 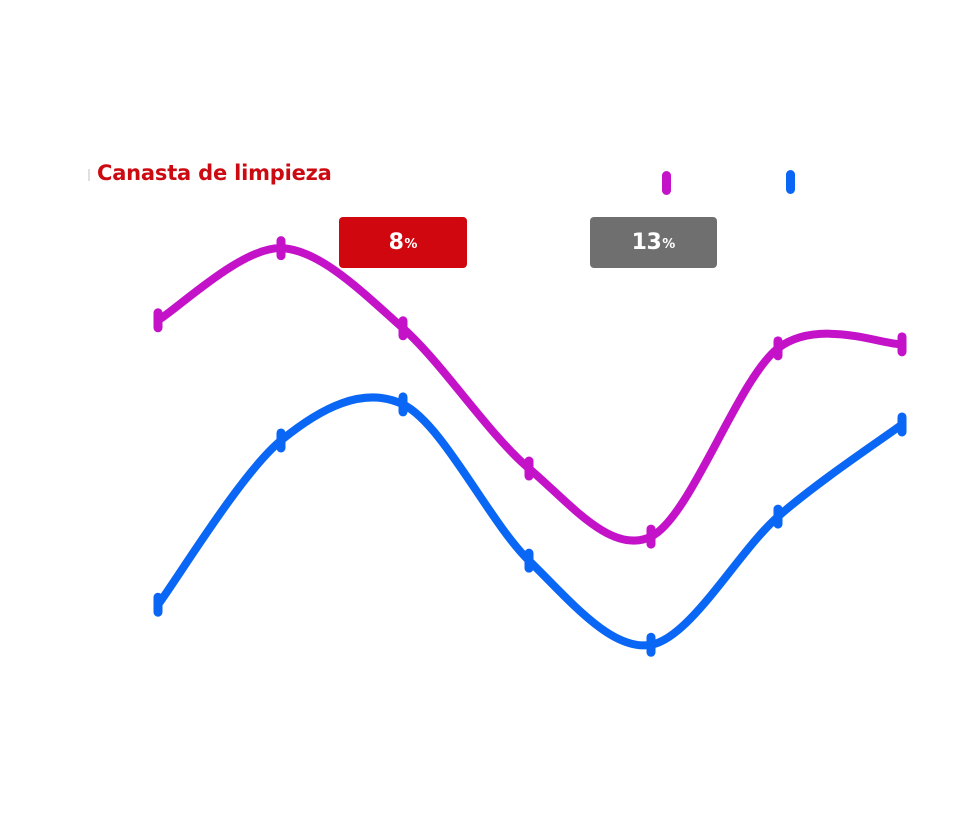 I want to click on change-badge-primary: 8%, so click(x=403, y=242).